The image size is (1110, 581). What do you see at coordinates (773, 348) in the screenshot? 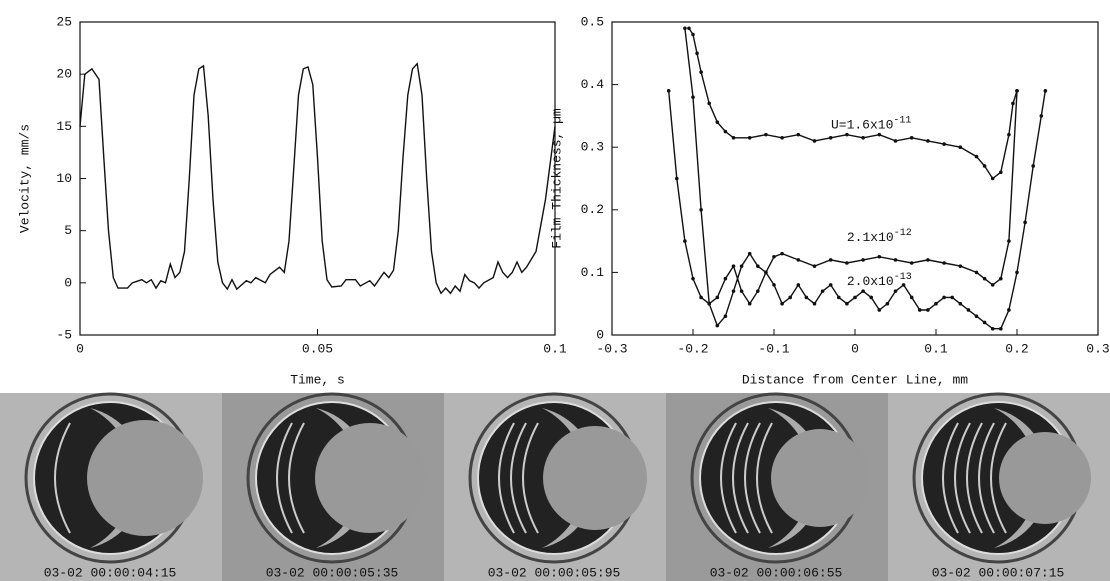
I see `x-tick-label: -0.1` at bounding box center [773, 348].